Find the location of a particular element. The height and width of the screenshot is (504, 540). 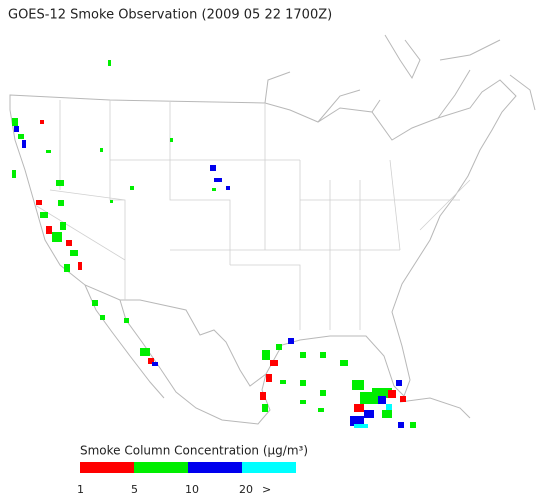

legend-label: 10 is located at coordinates (192, 489).